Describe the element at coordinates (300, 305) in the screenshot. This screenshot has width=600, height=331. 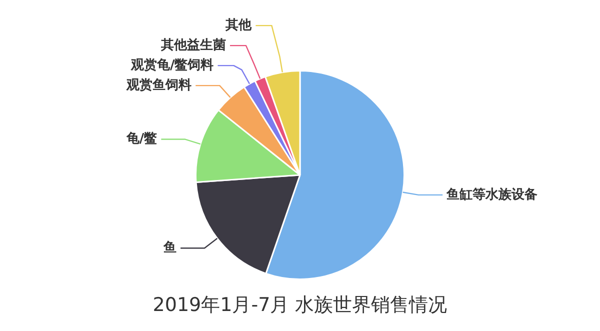
I see `text: 2019年1月-7月 水族世界销售情况` at that location.